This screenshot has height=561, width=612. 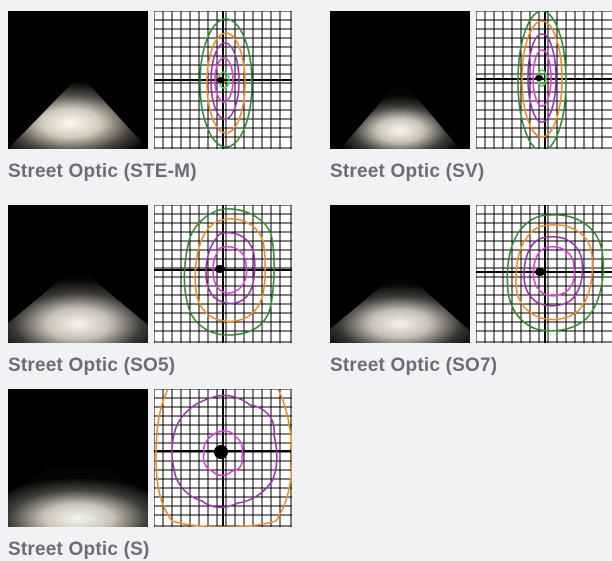 I want to click on optic-photo-sv, so click(x=400, y=80).